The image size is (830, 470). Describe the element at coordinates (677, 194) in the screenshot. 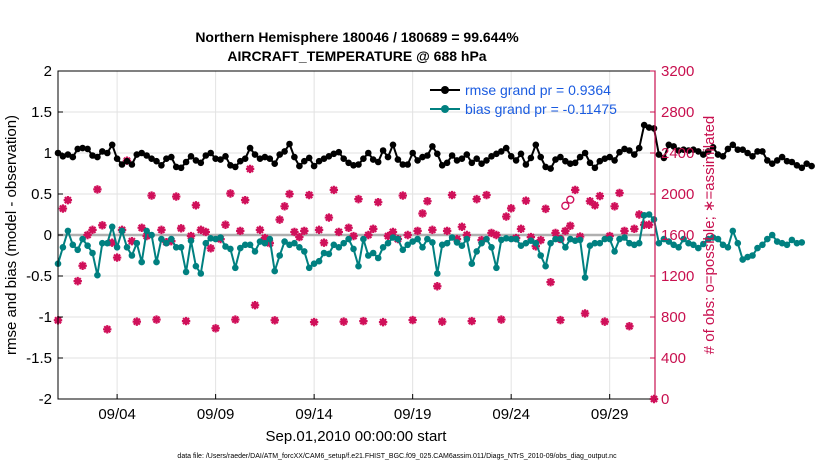

I see `right-tick-label: 2000` at that location.